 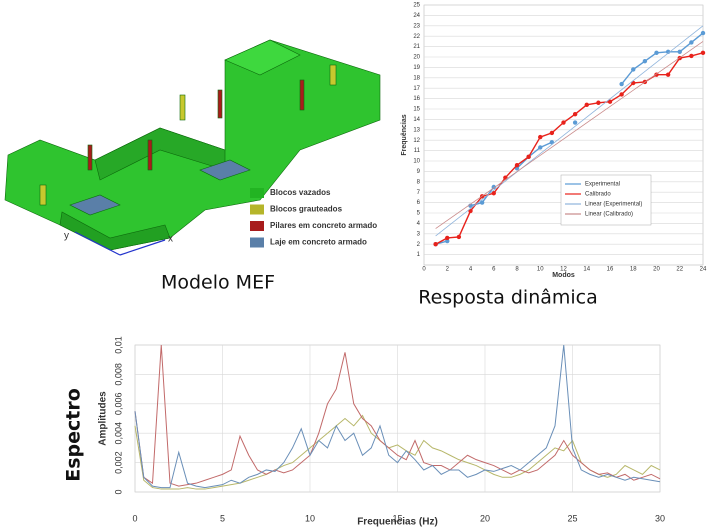 What do you see at coordinates (397, 518) in the screenshot?
I see `x-tick-label: 15` at bounding box center [397, 518].